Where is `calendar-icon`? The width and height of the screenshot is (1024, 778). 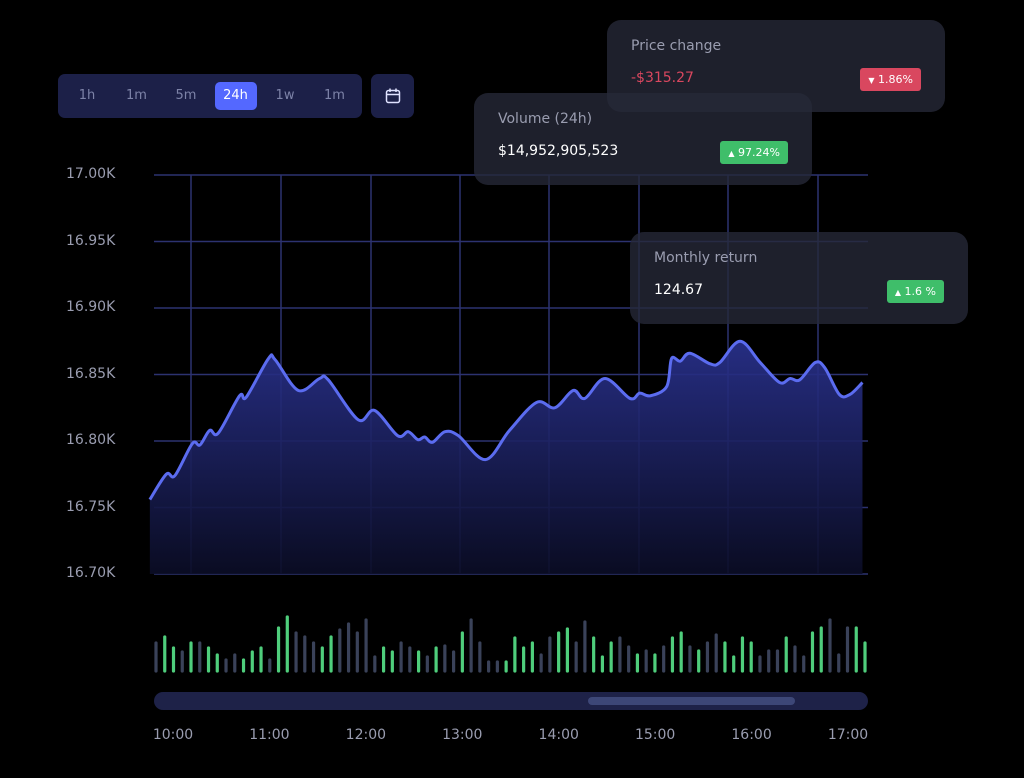 calendar-icon is located at coordinates (392, 96).